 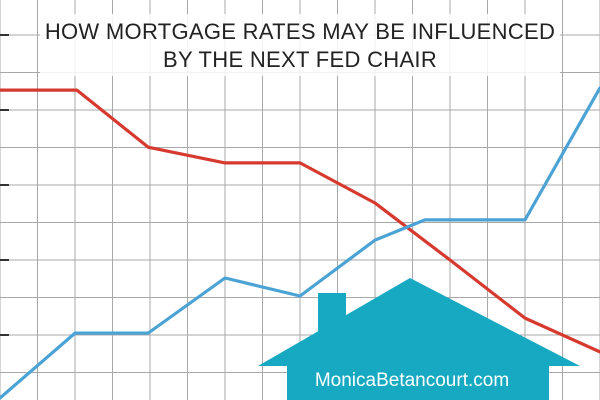 What do you see at coordinates (300, 59) in the screenshot?
I see `chart-title: BY THE NEXT FED CHAIR` at bounding box center [300, 59].